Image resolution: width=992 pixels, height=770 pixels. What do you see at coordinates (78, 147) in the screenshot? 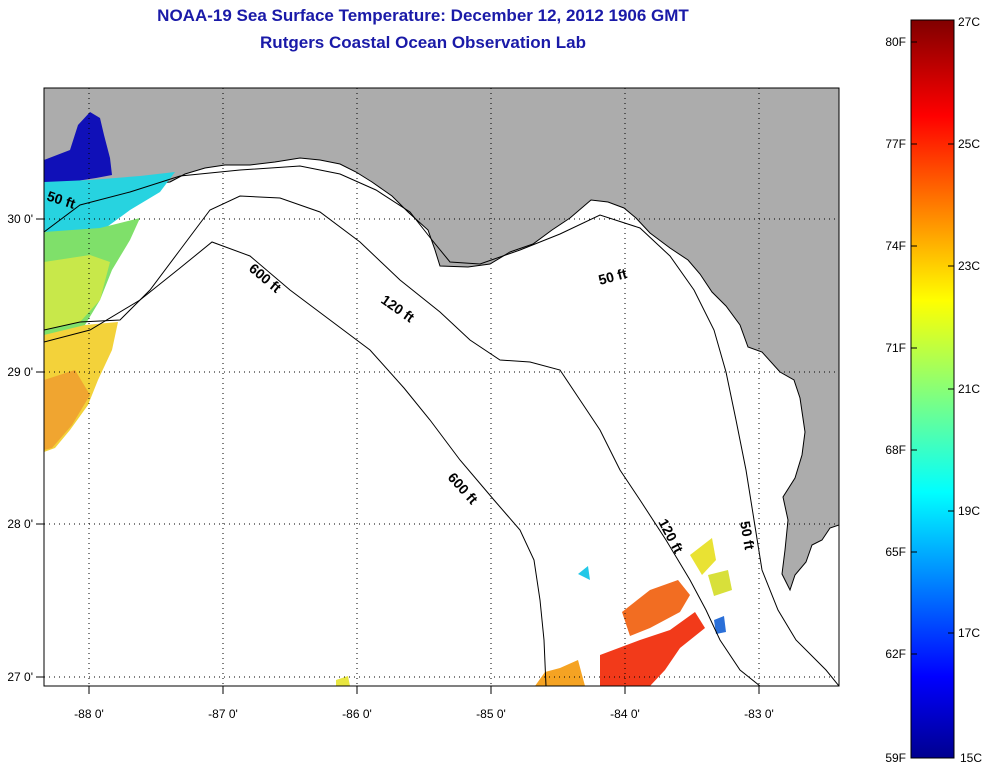
I see `mobile-bay` at bounding box center [78, 147].